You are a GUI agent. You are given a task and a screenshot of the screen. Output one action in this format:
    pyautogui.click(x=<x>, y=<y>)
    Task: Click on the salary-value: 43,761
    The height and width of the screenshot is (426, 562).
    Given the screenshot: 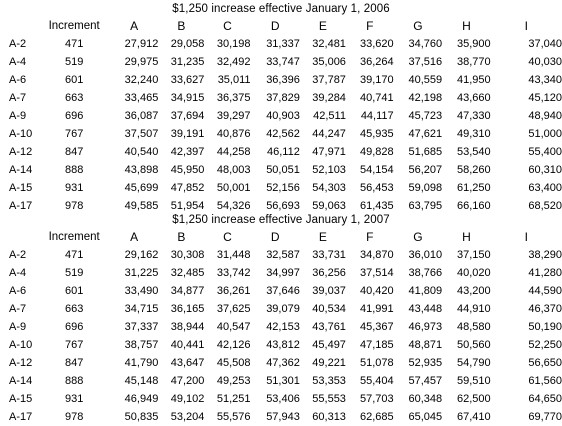 What is the action you would take?
    pyautogui.click(x=329, y=327)
    